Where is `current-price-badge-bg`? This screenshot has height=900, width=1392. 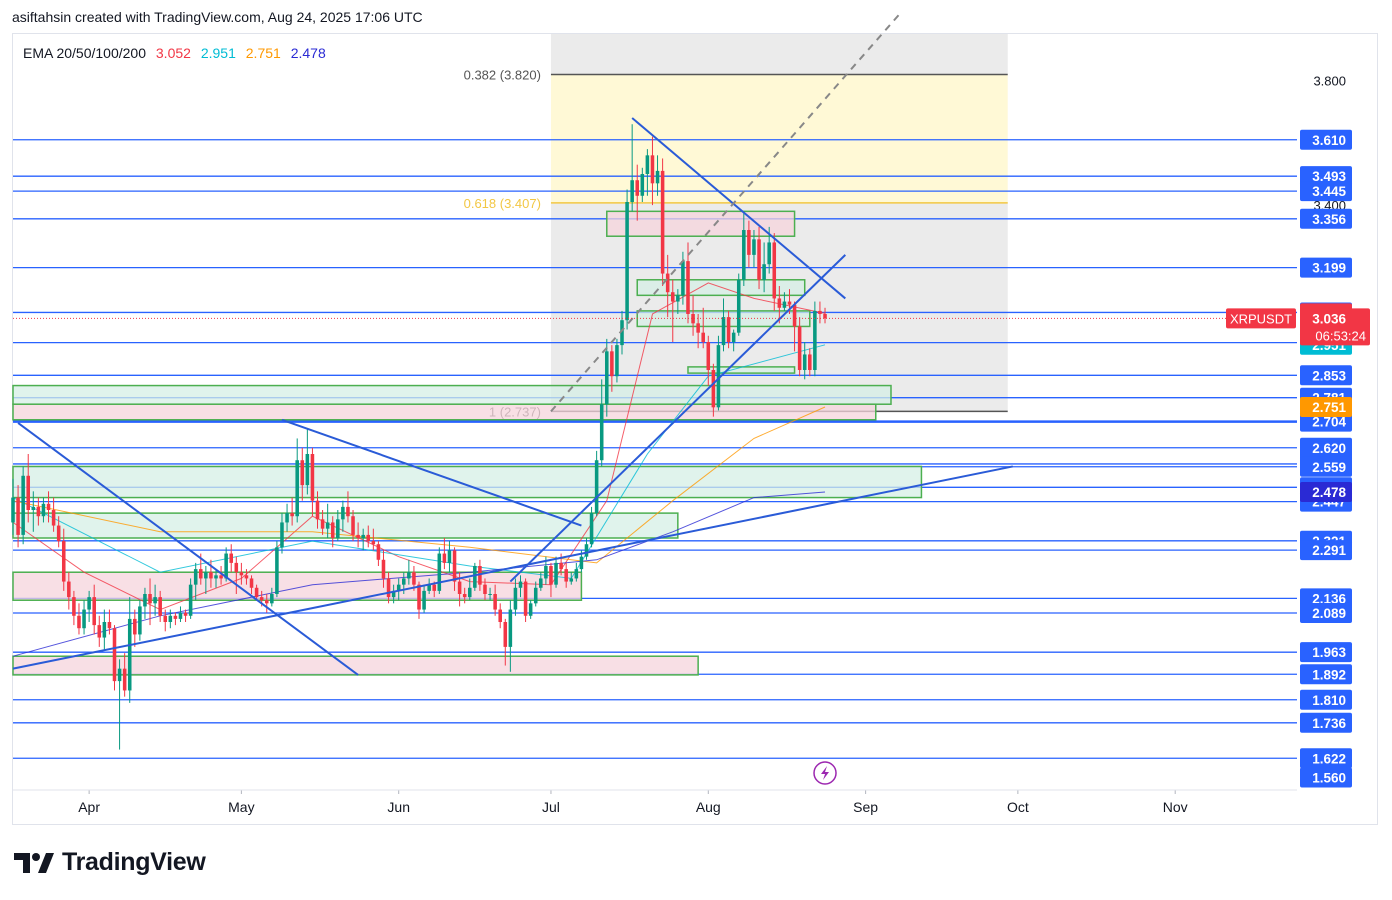 current-price-badge-bg is located at coordinates (1335, 327).